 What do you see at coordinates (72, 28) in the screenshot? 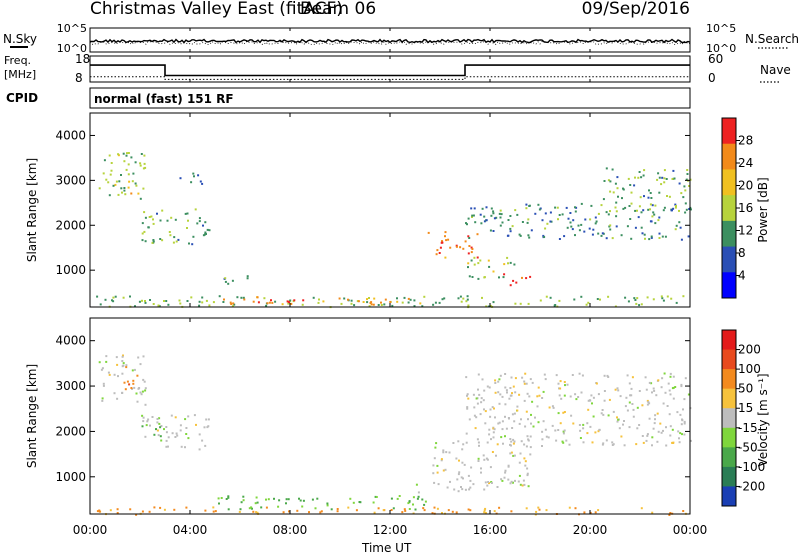
I see `noise-left-tick-top: 10^5` at bounding box center [72, 28].